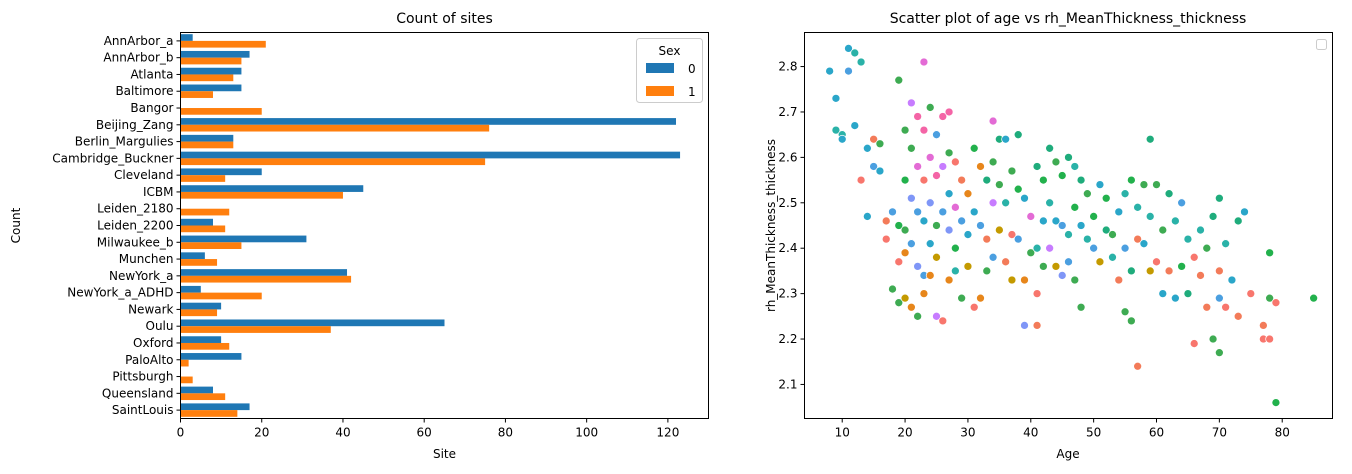  What do you see at coordinates (787, 339) in the screenshot?
I see `scatter-y-tick-label: 2.2` at bounding box center [787, 339].